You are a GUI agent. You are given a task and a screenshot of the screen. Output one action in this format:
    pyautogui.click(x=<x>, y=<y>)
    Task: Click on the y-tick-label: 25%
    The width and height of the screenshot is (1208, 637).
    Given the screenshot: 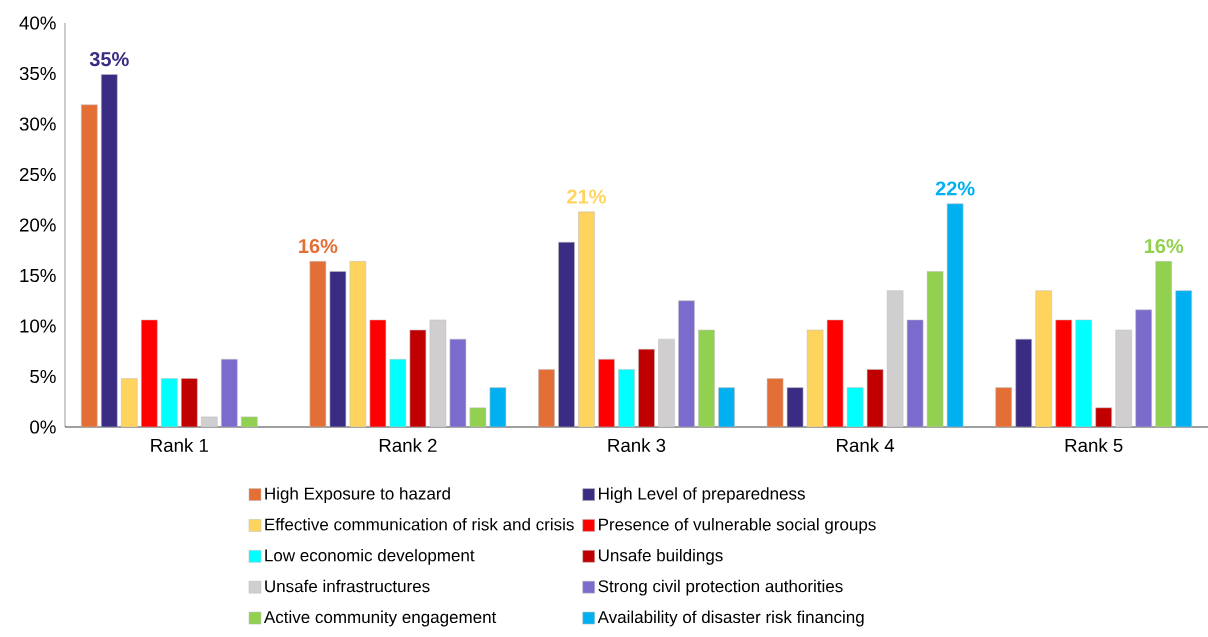 What is the action you would take?
    pyautogui.click(x=37, y=174)
    